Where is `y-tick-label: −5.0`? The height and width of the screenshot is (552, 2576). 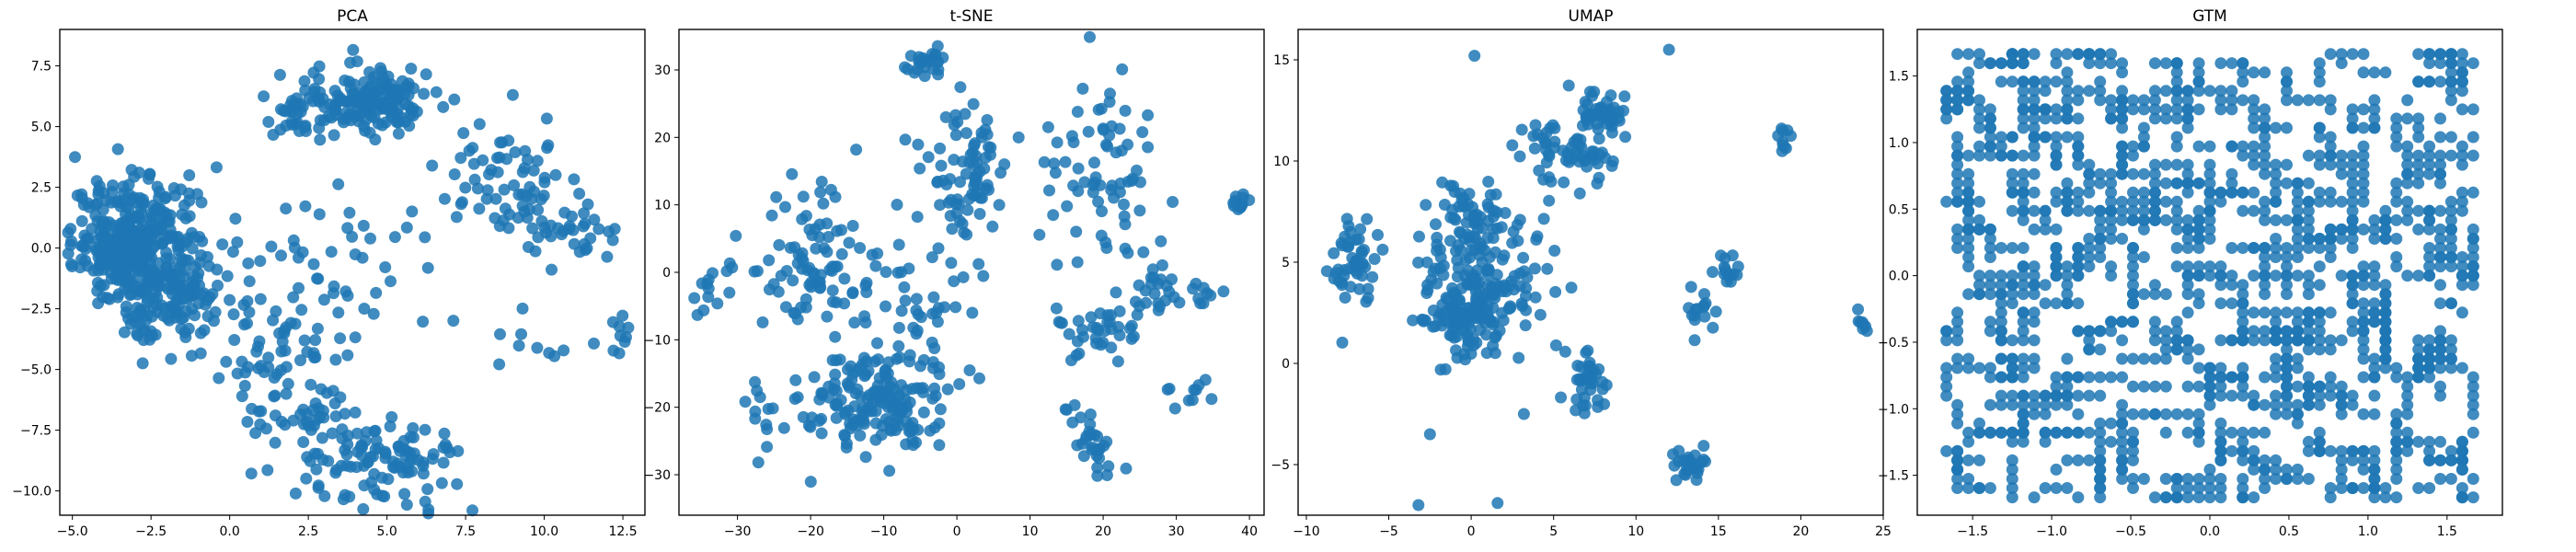 y-tick-label: −5.0 is located at coordinates (36, 370).